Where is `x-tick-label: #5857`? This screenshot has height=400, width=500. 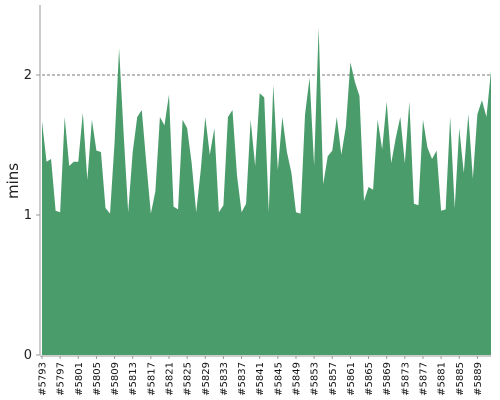 x-tick-label: #5857 is located at coordinates (333, 379).